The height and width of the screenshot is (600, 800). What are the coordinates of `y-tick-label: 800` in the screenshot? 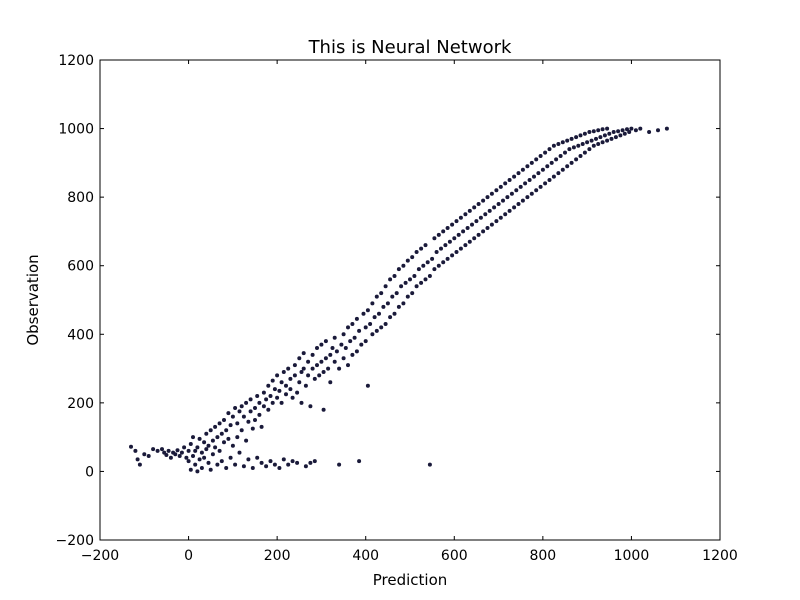 It's located at (80, 198).